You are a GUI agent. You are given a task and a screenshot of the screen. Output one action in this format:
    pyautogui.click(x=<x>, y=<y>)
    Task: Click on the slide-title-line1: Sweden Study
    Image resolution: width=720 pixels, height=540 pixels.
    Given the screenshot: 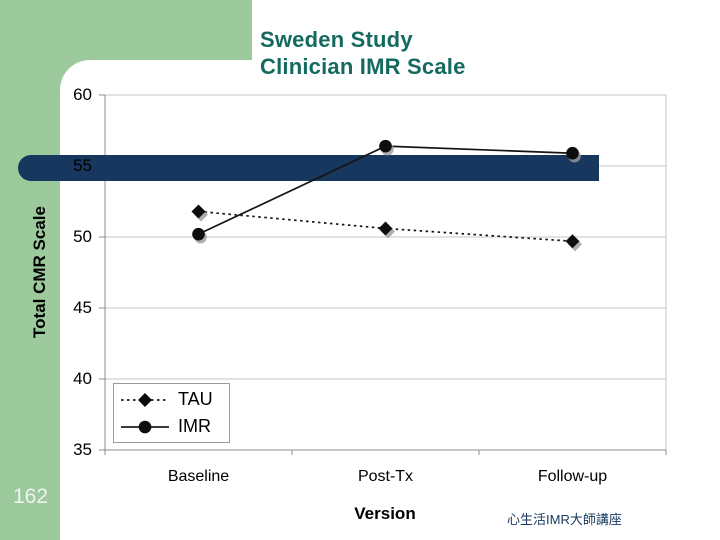 What is the action you would take?
    pyautogui.click(x=336, y=39)
    